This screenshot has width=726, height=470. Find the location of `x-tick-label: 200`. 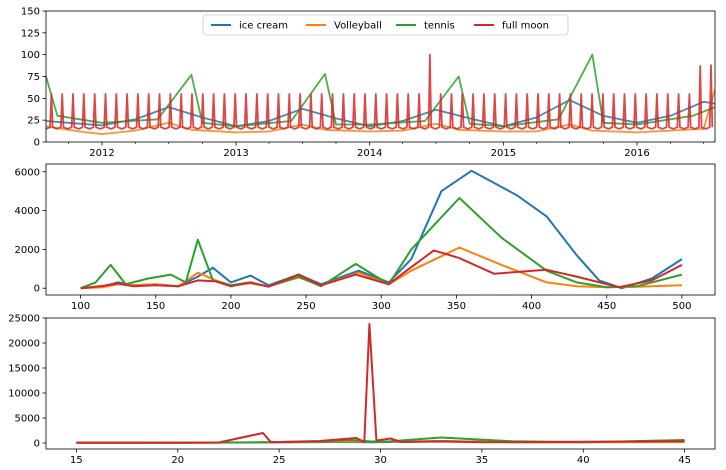

x-tick-label: 200 is located at coordinates (230, 306).